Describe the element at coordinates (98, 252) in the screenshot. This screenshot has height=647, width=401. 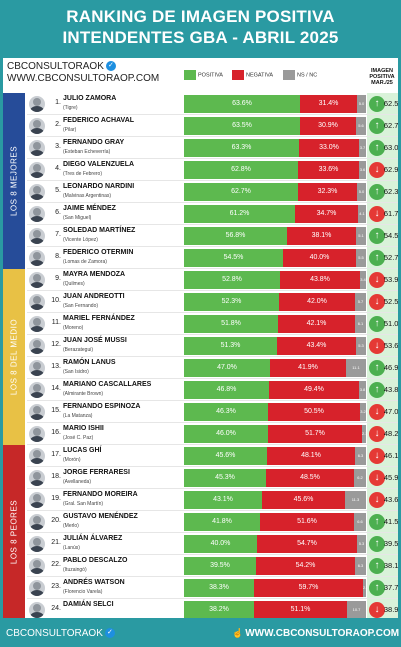
I see `mayor-name: FEDERICO OTERMIN` at that location.